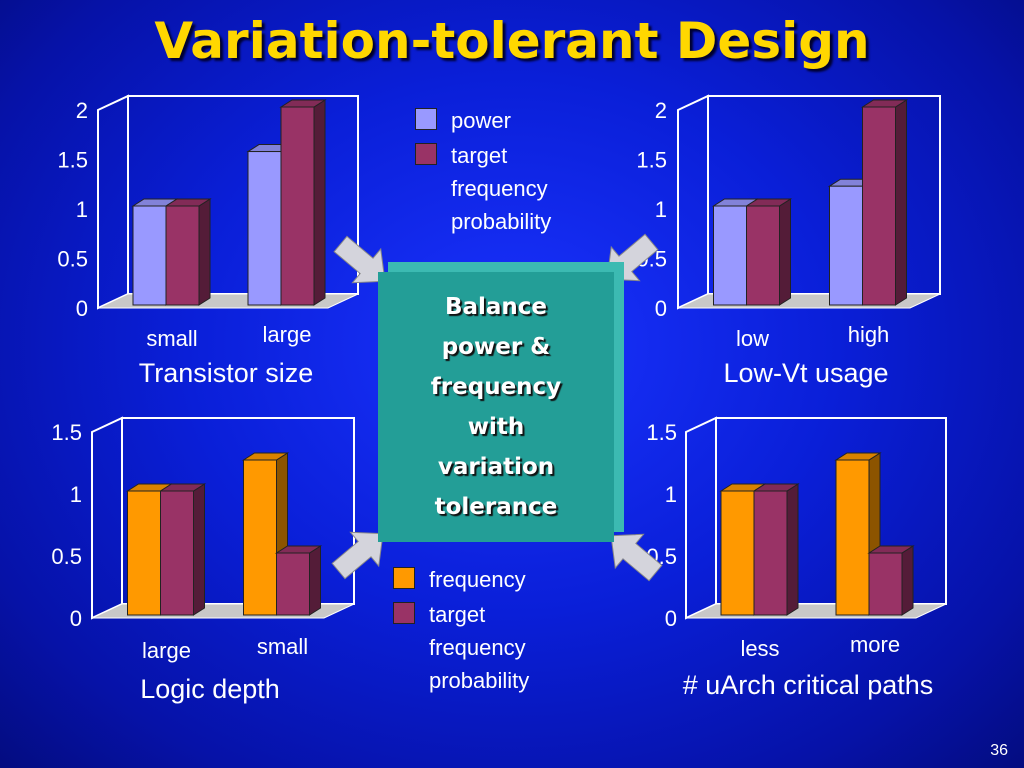 This screenshot has height=768, width=1024. Describe the element at coordinates (999, 750) in the screenshot. I see `page-number: 36` at that location.